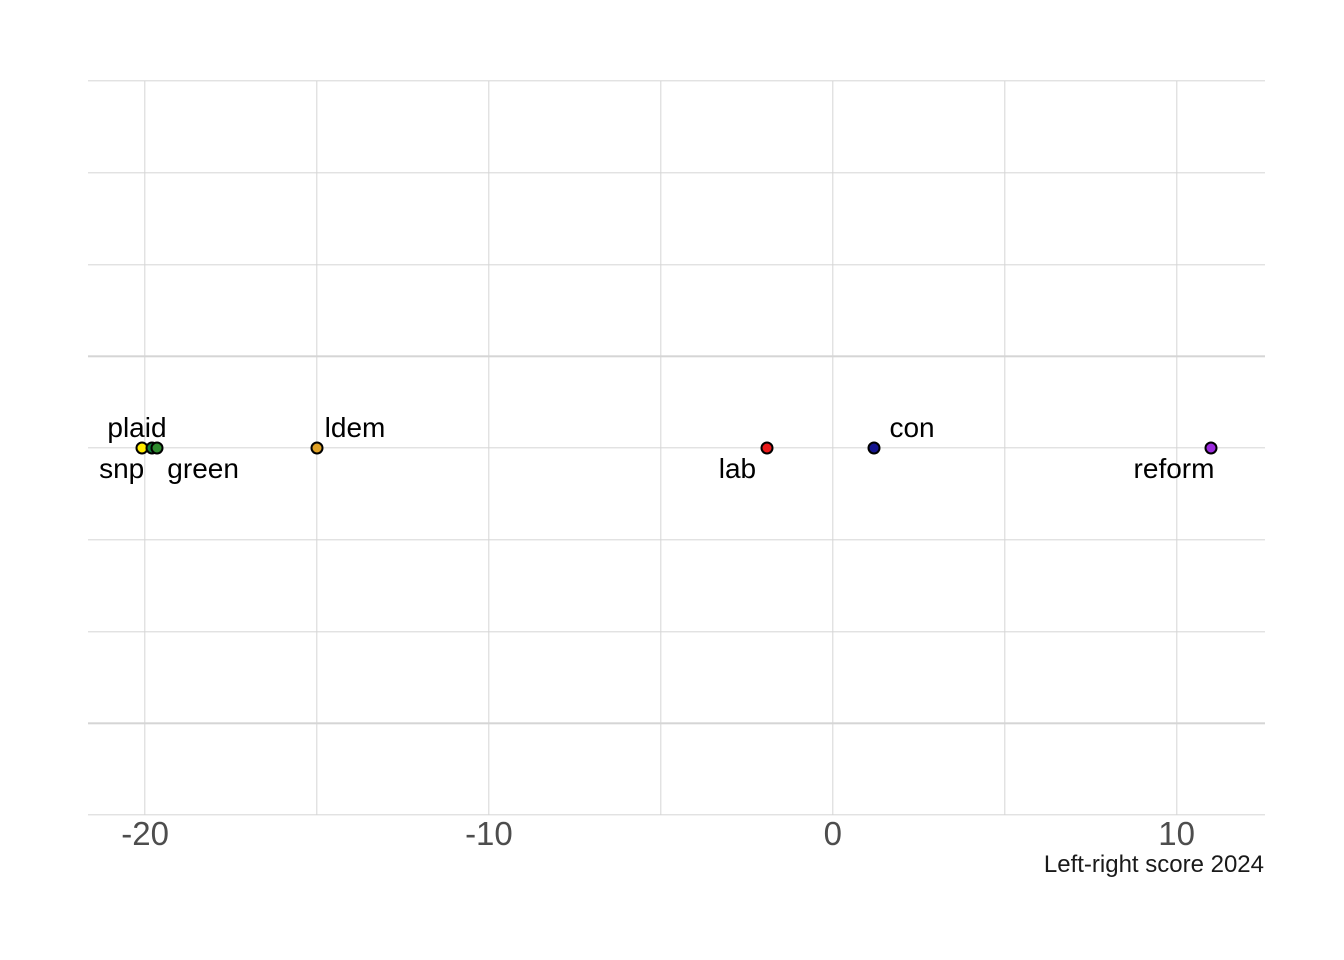 Image resolution: width=1344 pixels, height=960 pixels. I want to click on x-tick-label--10: -10, so click(489, 833).